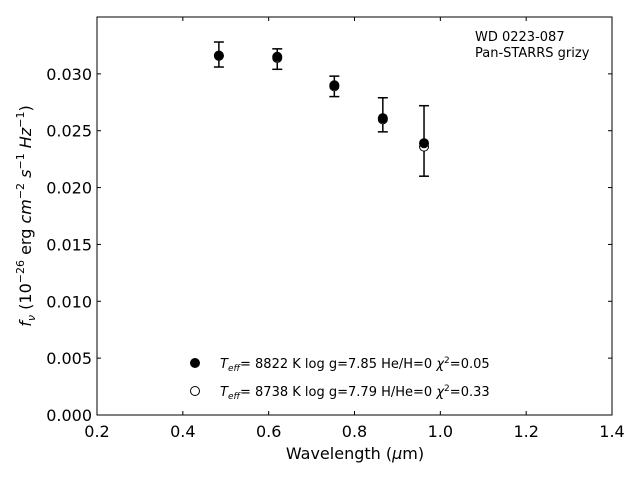 Image resolution: width=640 pixels, height=480 pixels. I want to click on x-tick-label: 0.2, so click(96, 431).